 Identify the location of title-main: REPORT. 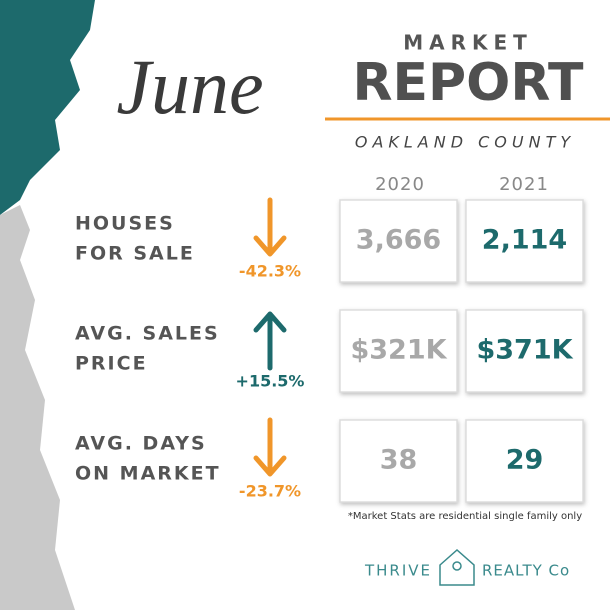
(468, 83).